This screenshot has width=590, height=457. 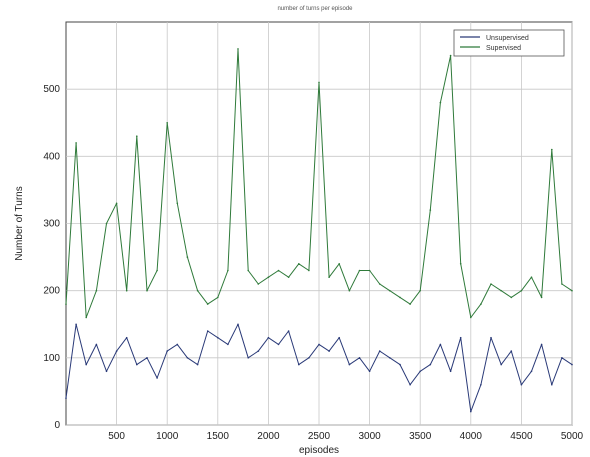 What do you see at coordinates (315, 9) in the screenshot?
I see `chart-title: number of turns per episode` at bounding box center [315, 9].